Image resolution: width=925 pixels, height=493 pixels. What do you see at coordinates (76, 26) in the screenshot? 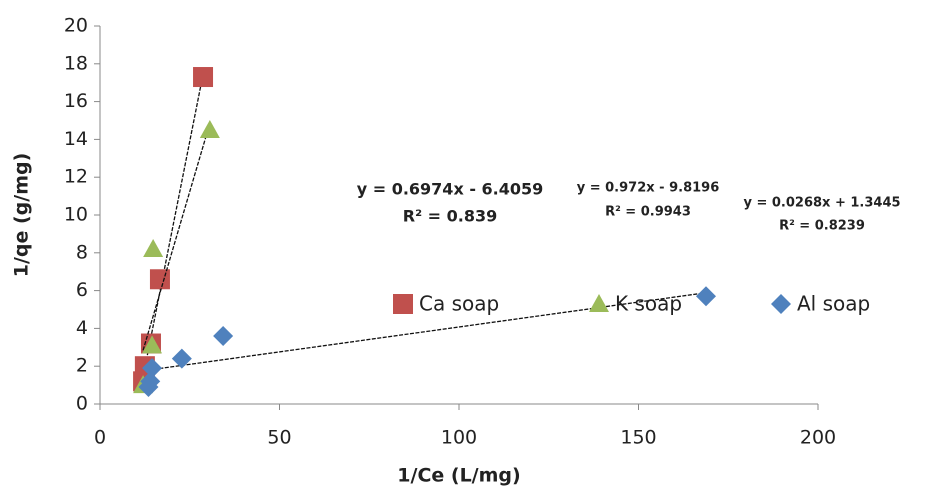
I see `y-tick-label: 20` at bounding box center [76, 26].